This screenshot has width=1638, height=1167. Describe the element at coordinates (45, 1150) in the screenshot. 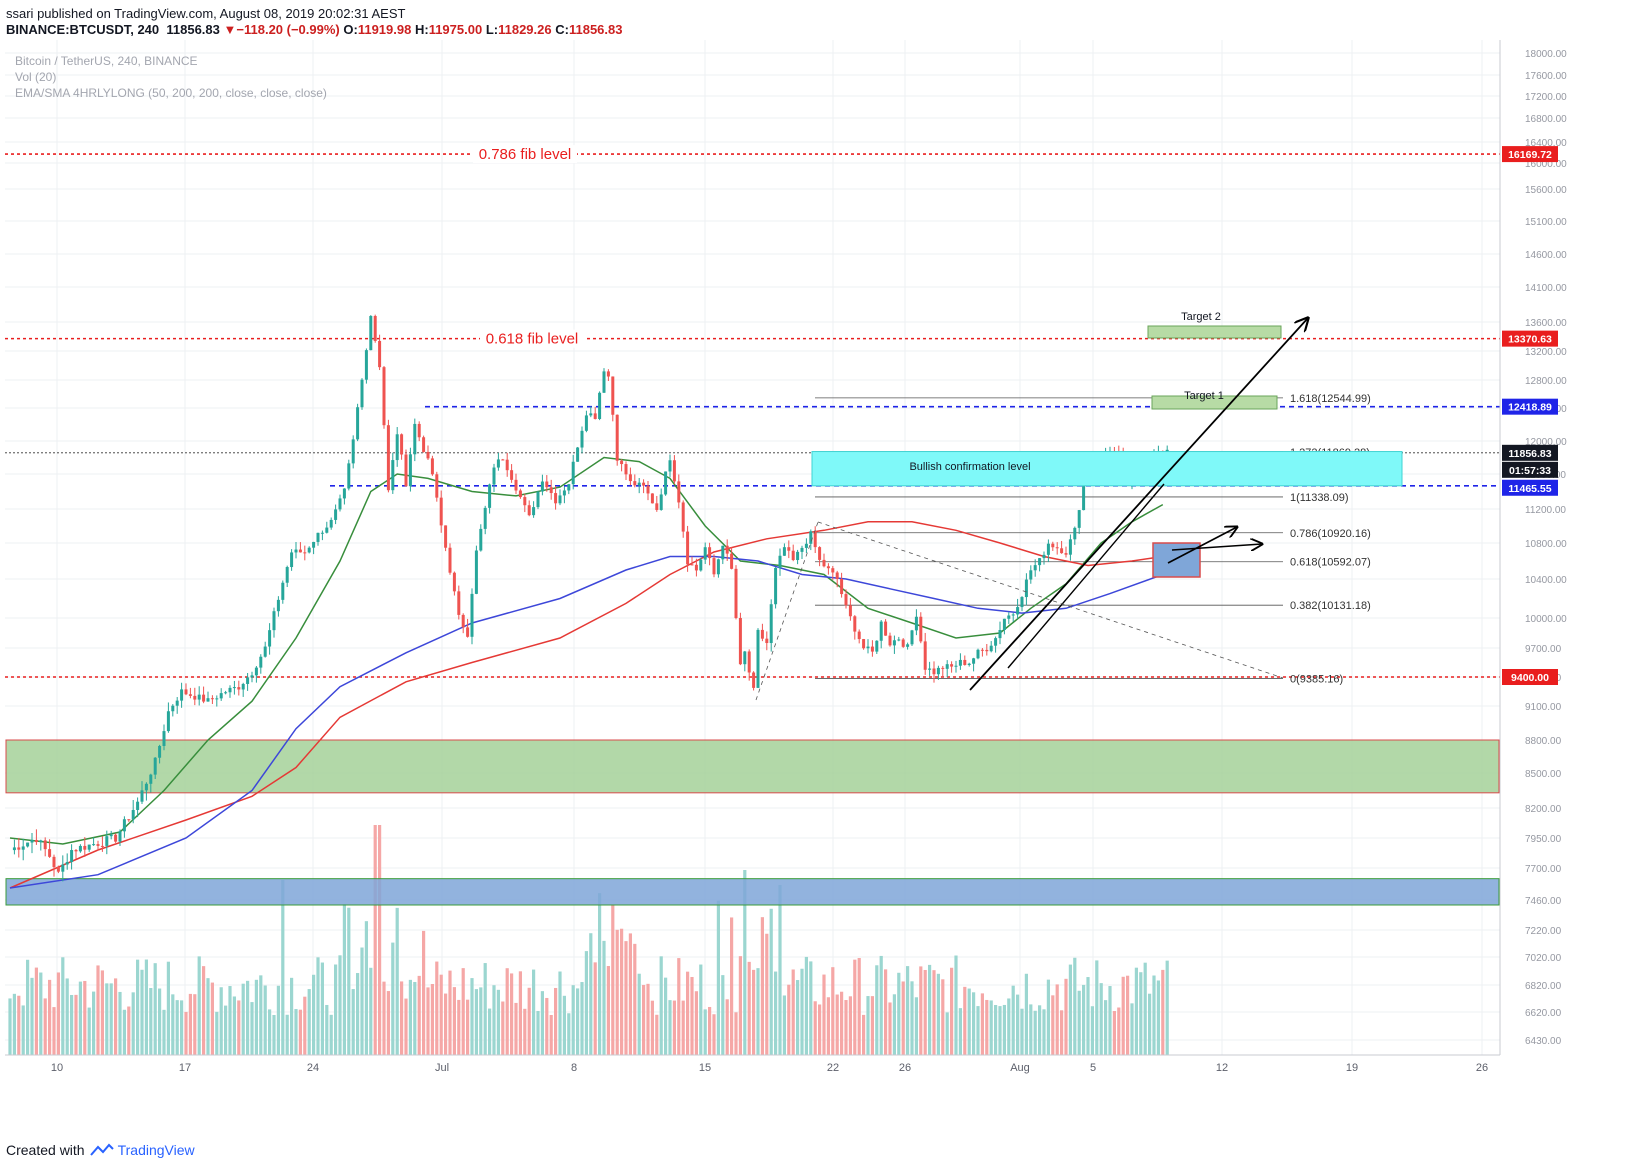

I see `created-with: Created with` at that location.